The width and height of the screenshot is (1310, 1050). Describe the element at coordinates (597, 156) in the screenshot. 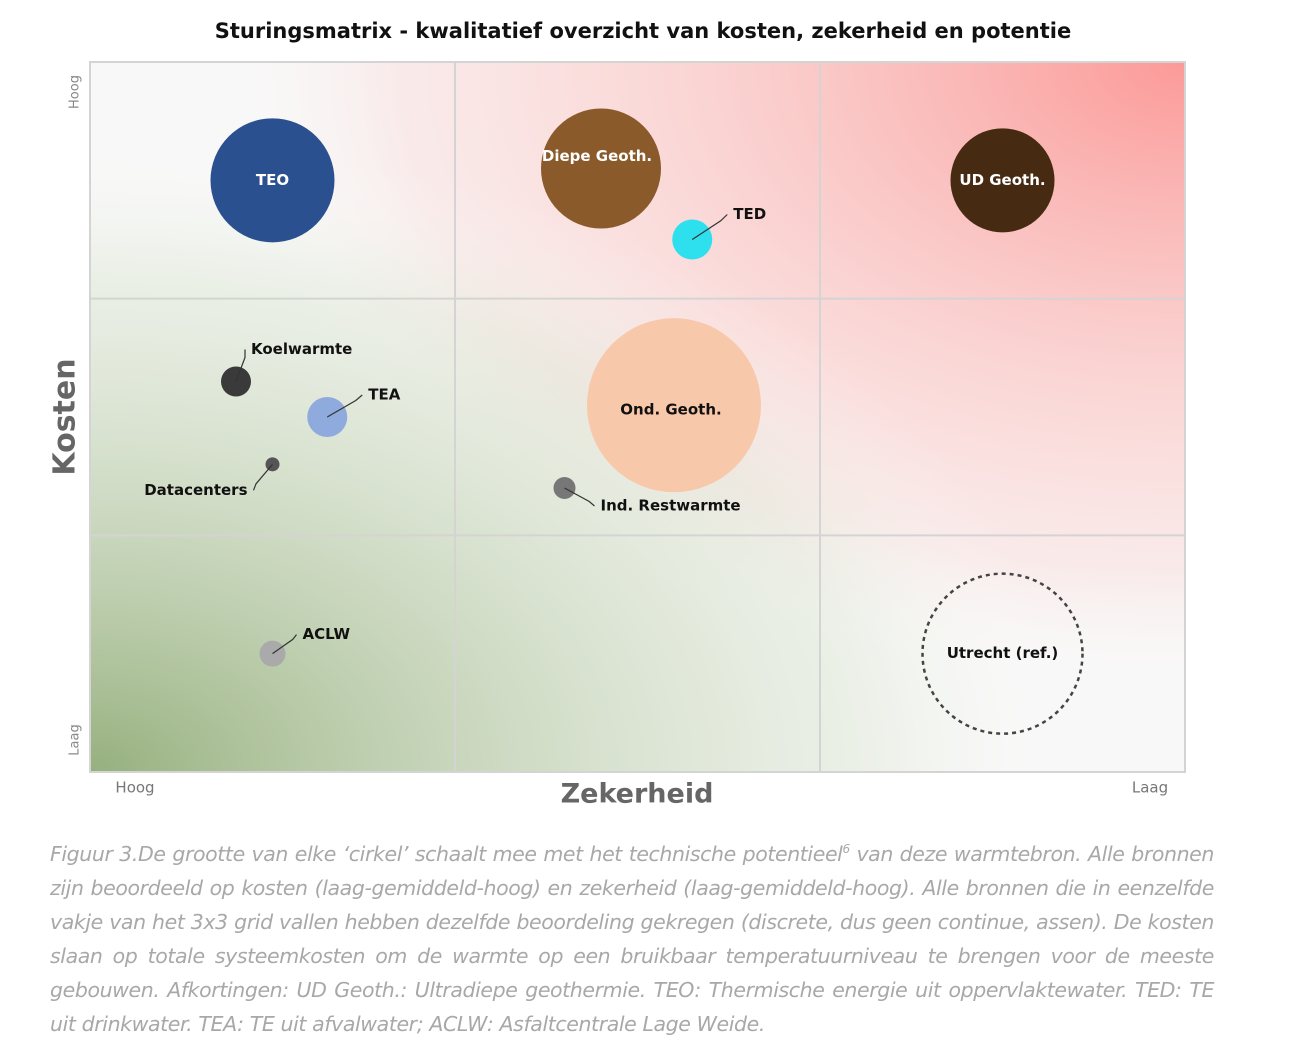

I see `bubble-label: Diepe Geoth.` at that location.